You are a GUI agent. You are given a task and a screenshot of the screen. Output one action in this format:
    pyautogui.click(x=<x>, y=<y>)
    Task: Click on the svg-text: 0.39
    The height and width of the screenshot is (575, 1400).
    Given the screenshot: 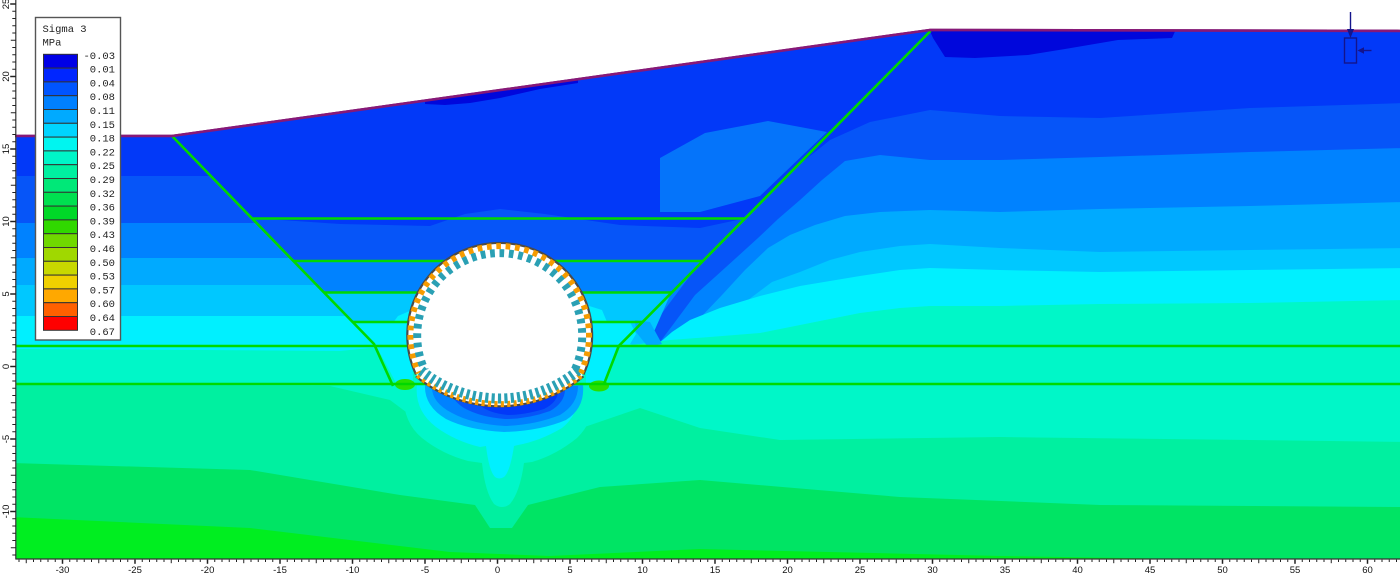 What is the action you would take?
    pyautogui.click(x=102, y=222)
    